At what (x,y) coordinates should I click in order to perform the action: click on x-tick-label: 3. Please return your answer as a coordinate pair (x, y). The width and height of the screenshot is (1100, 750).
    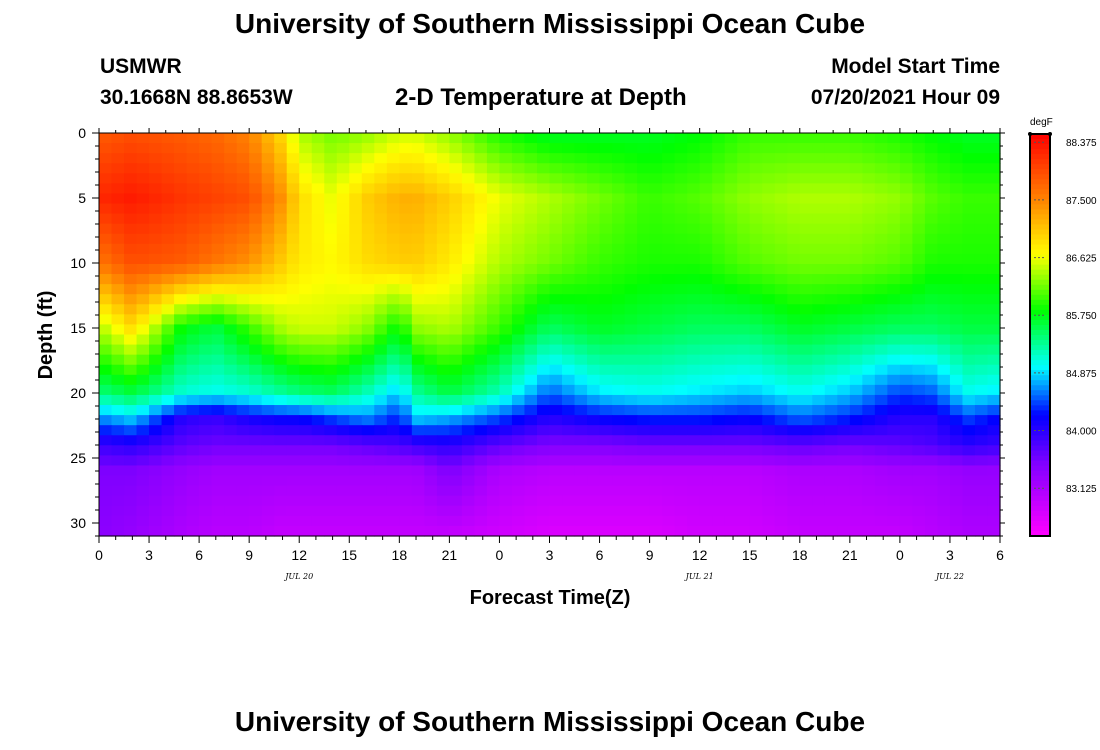
    Looking at the image, I should click on (950, 555).